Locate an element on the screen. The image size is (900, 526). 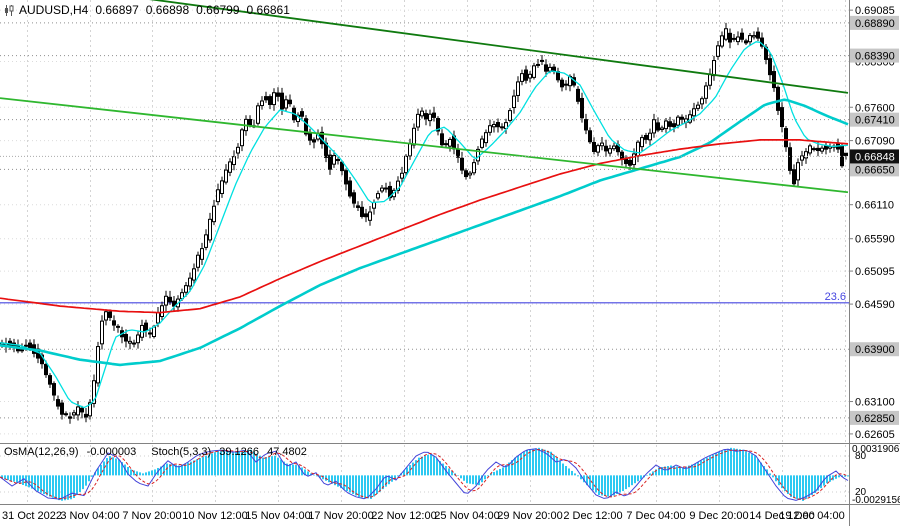
time-axis-area is located at coordinates (424, 515).